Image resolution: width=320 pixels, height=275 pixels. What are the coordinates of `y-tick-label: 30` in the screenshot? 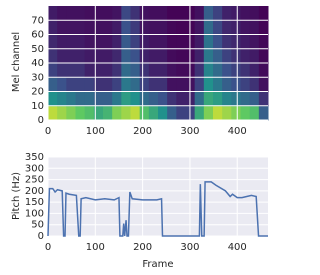 It's located at (37, 77).